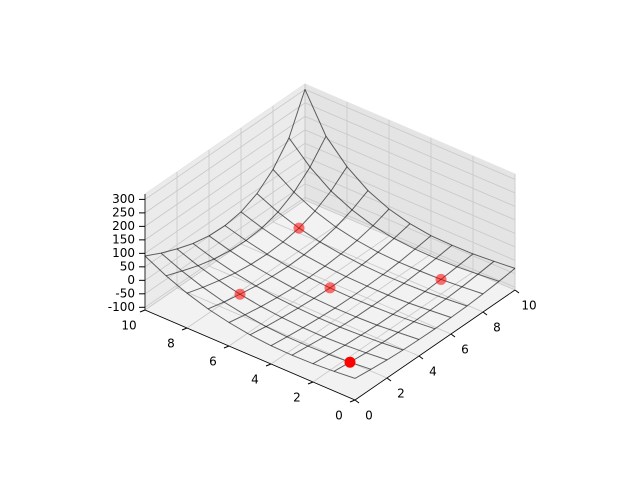  What do you see at coordinates (497, 328) in the screenshot?
I see `x-tick-label: 8` at bounding box center [497, 328].